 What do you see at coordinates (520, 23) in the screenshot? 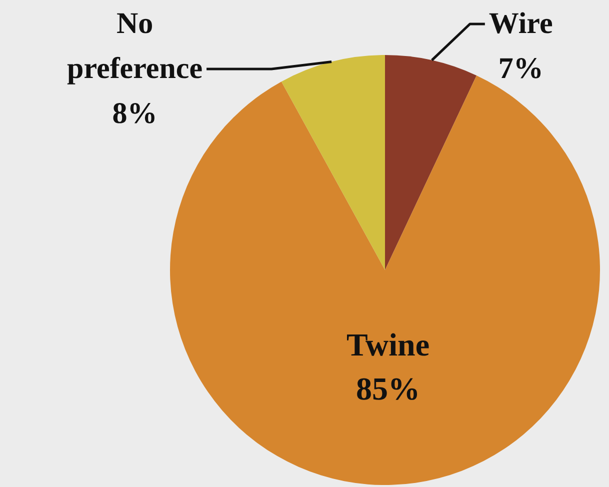
I see `slice-label: Wire` at bounding box center [520, 23].